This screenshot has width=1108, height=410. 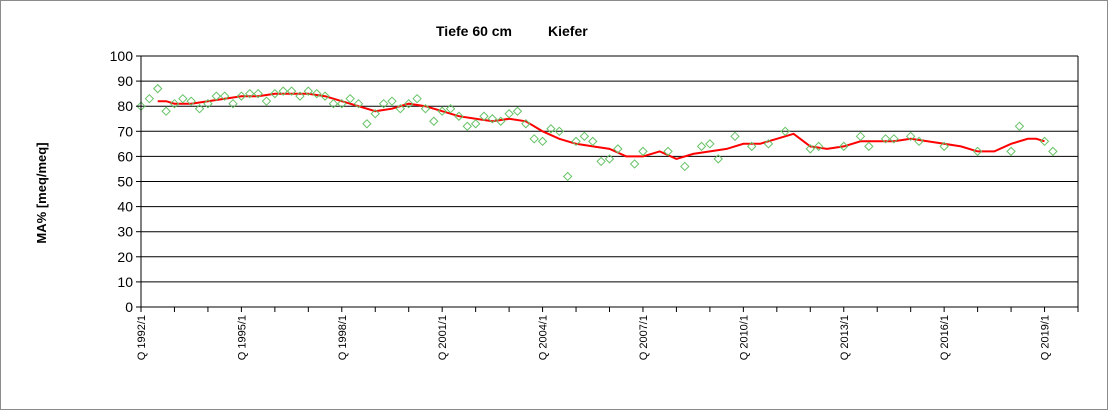 I want to click on y-tick-label-30: 30, so click(x=125, y=232).